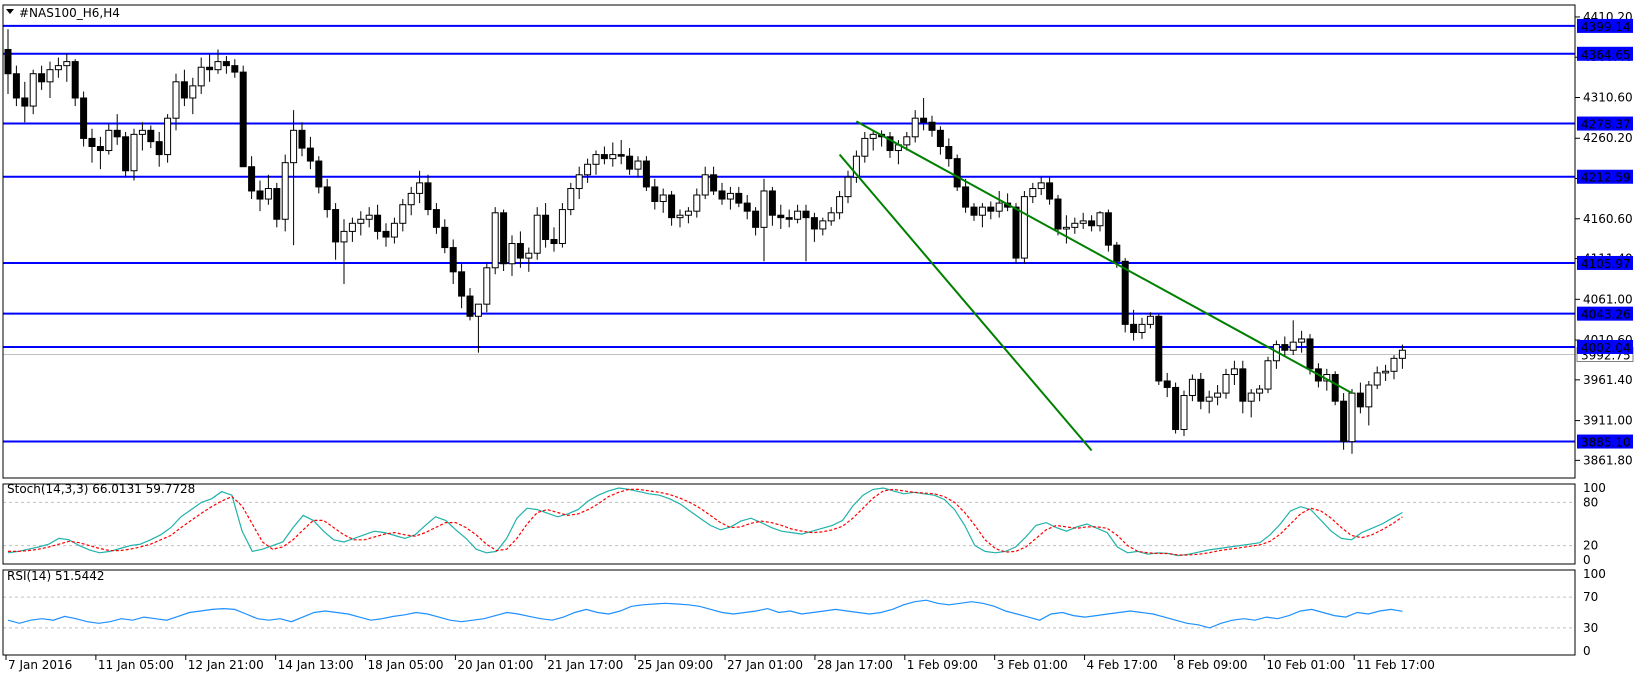 Image resolution: width=1634 pixels, height=674 pixels. I want to click on time-tick-label: 27 Jan 01:00, so click(765, 665).